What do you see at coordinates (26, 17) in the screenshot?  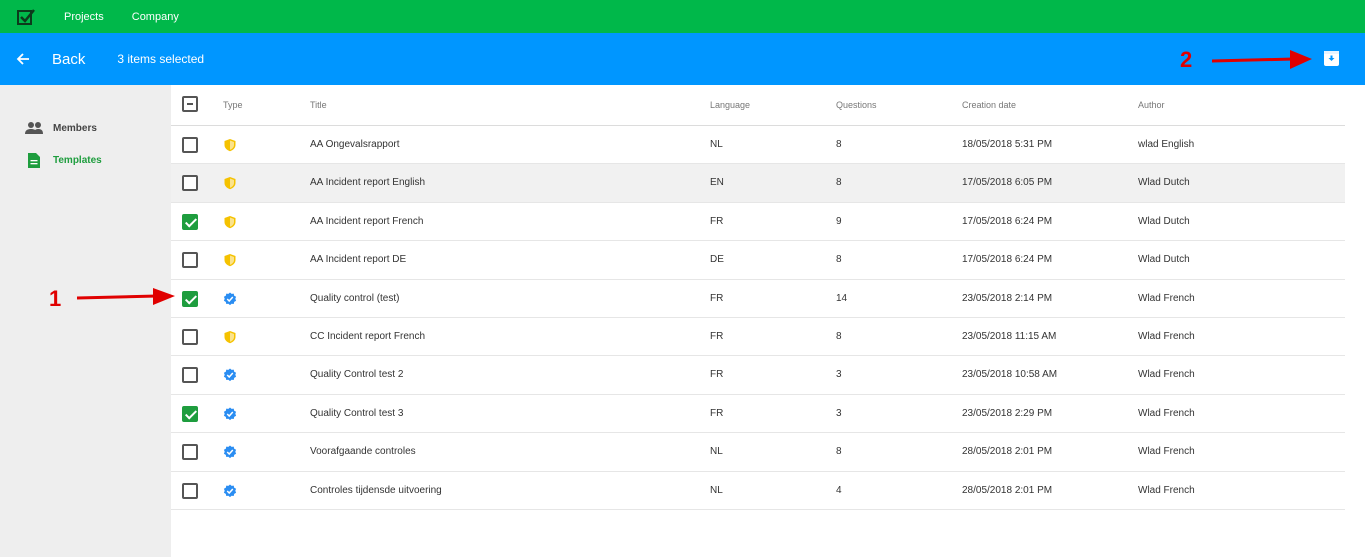 I see `checkbox-logo-icon` at bounding box center [26, 17].